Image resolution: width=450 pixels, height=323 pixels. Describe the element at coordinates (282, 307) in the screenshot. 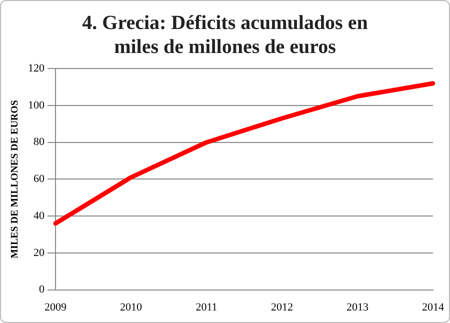

I see `x-tick-label: 2012` at that location.